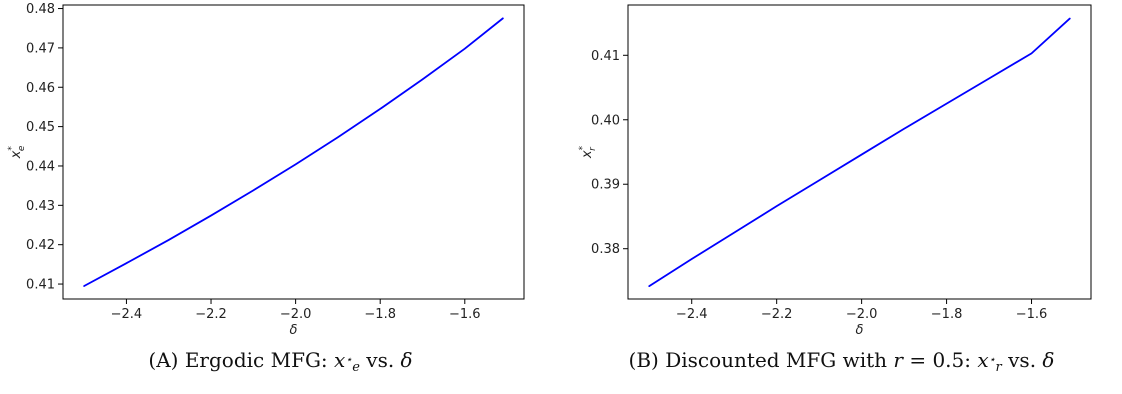 Image resolution: width=1122 pixels, height=394 pixels. I want to click on y-tick-label-a: 0.44, so click(40, 166).